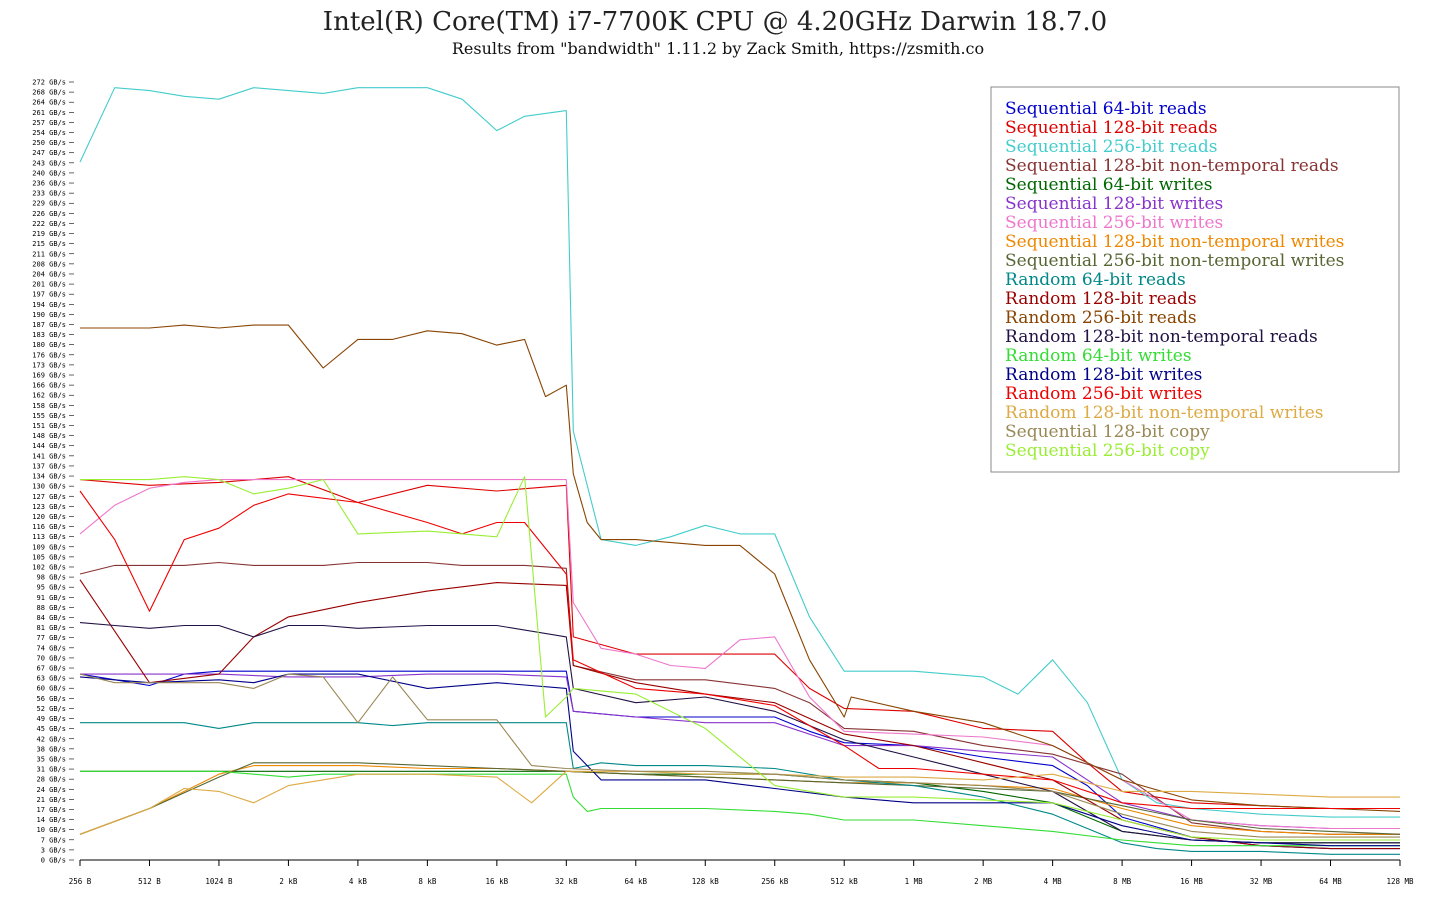 The image size is (1440, 900). Describe the element at coordinates (51, 699) in the screenshot. I see `y-tick-label: 56 GB/s` at that location.